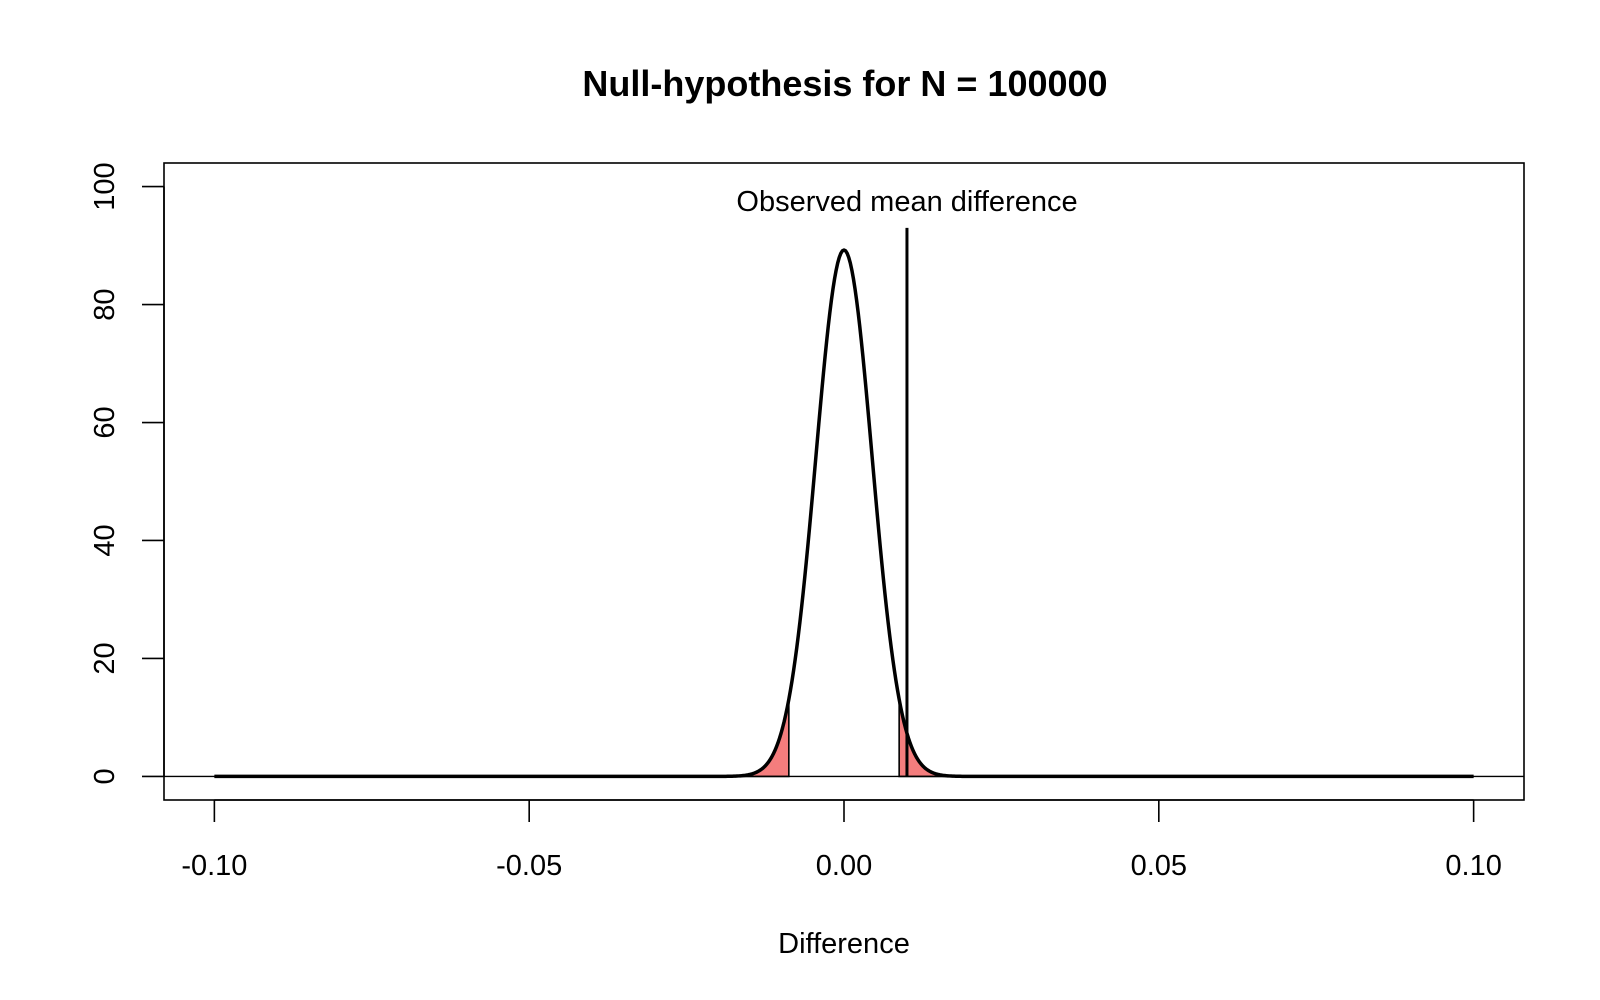  Describe the element at coordinates (127, 473) in the screenshot. I see `y-axis: 0 20 40 60 80 100` at that location.